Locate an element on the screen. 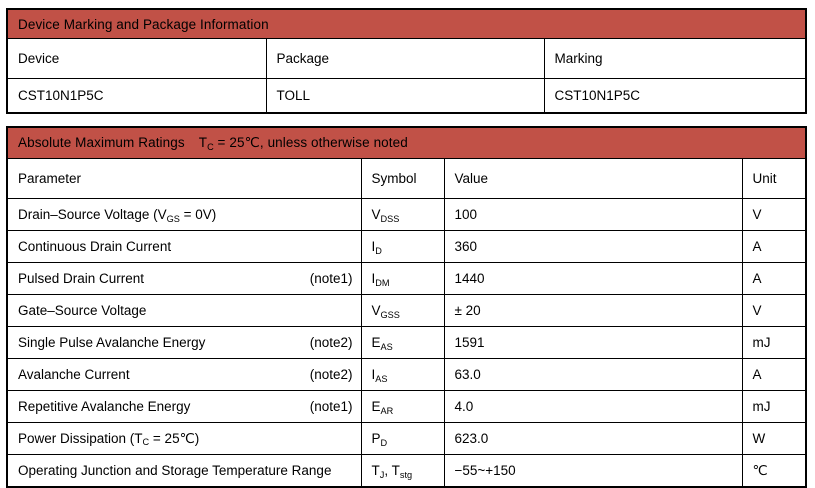 This screenshot has height=488, width=815. cell-value: −55~+150 is located at coordinates (593, 471).